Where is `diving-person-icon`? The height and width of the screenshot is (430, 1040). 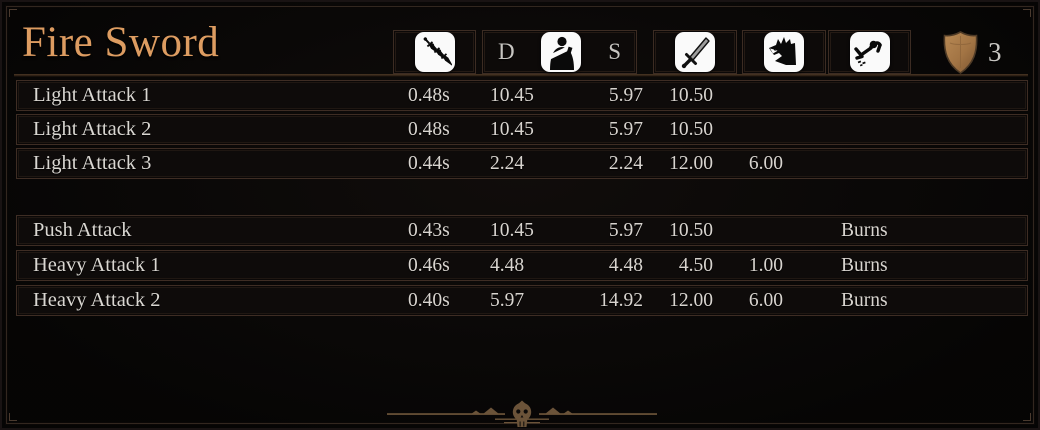
diving-person-icon is located at coordinates (869, 52).